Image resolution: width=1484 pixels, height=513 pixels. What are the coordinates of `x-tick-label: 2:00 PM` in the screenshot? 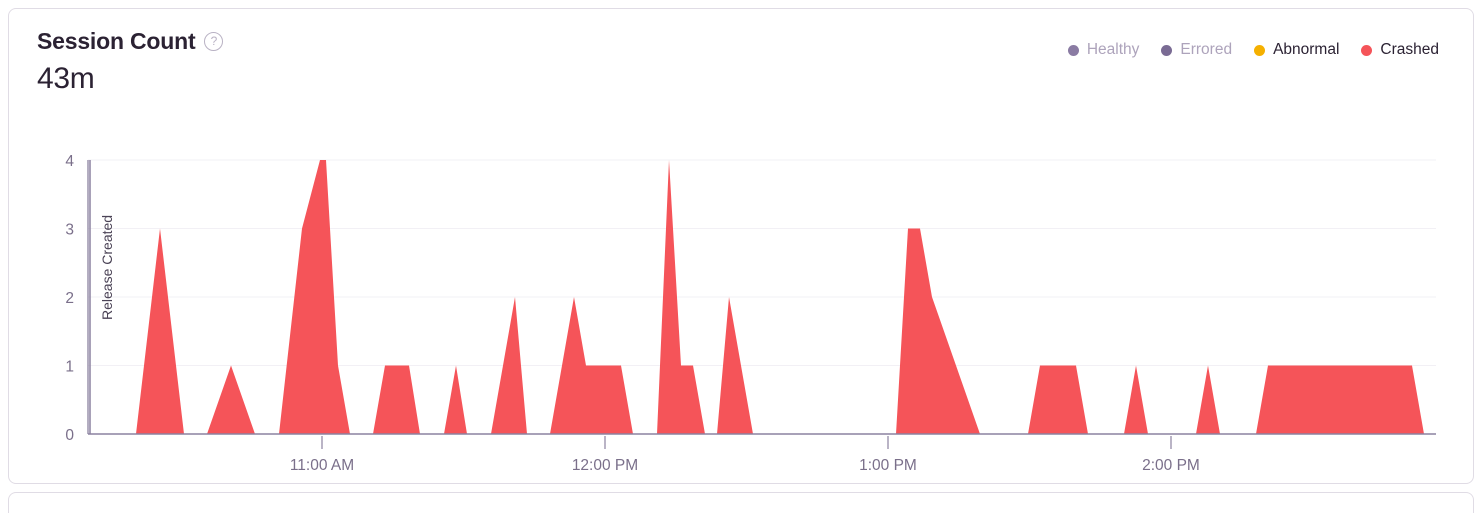 It's located at (1171, 465).